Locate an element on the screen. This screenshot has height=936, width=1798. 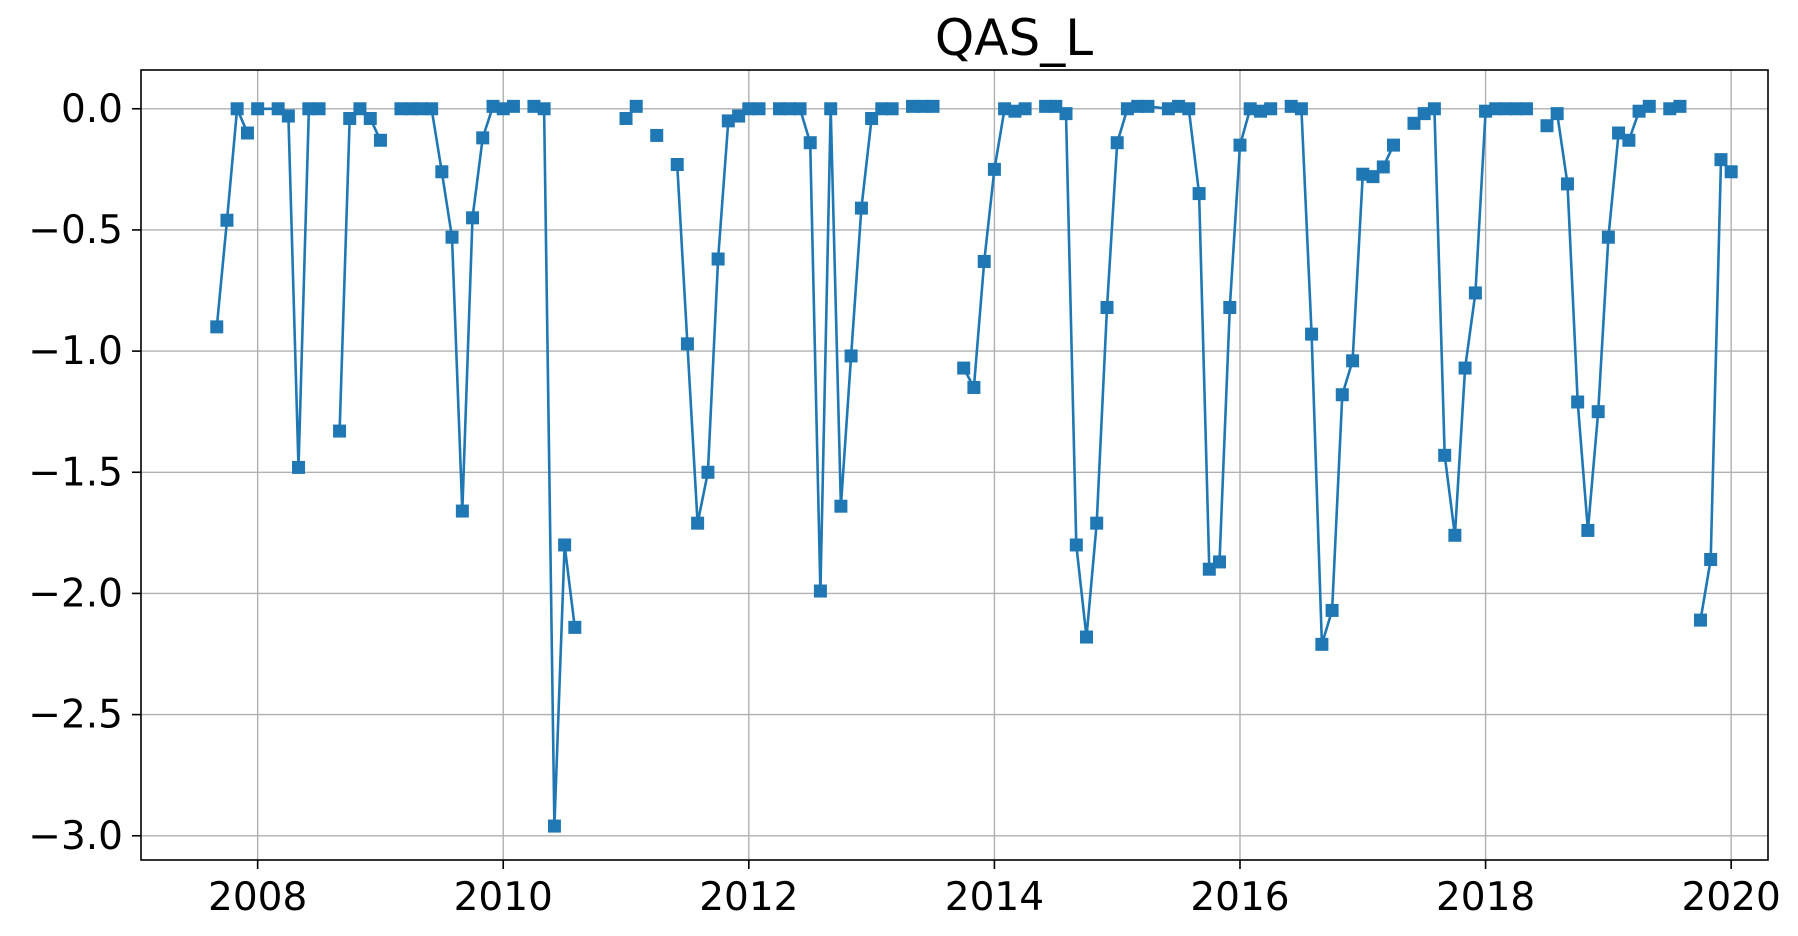
y-tick-label: −1.0 is located at coordinates (75, 351).